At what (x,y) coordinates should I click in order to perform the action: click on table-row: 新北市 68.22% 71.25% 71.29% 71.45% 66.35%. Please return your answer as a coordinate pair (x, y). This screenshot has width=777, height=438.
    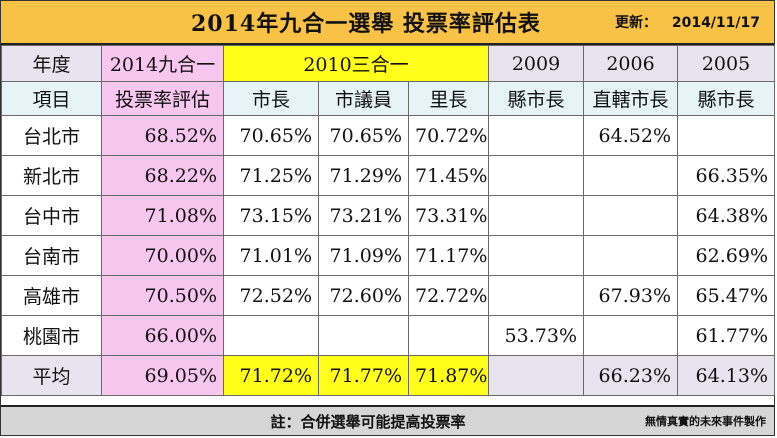
    Looking at the image, I should click on (388, 175).